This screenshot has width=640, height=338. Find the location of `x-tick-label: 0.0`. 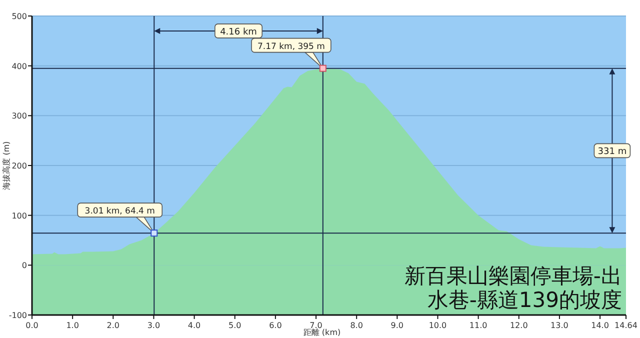

x-tick-label: 0.0 is located at coordinates (32, 325).